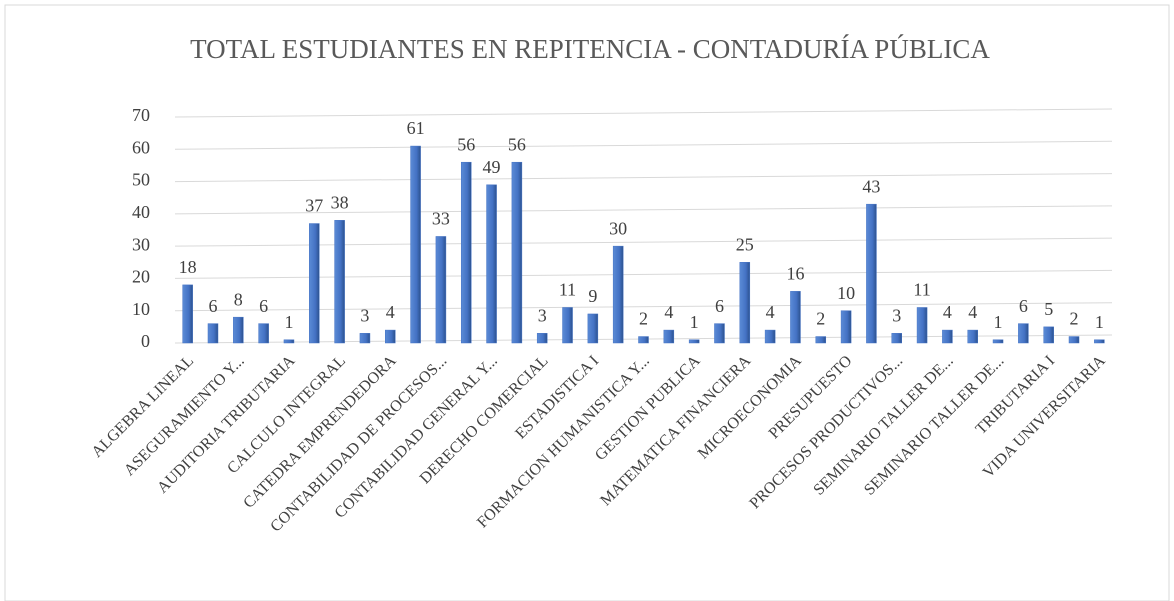  I want to click on data-label: 18, so click(188, 267).